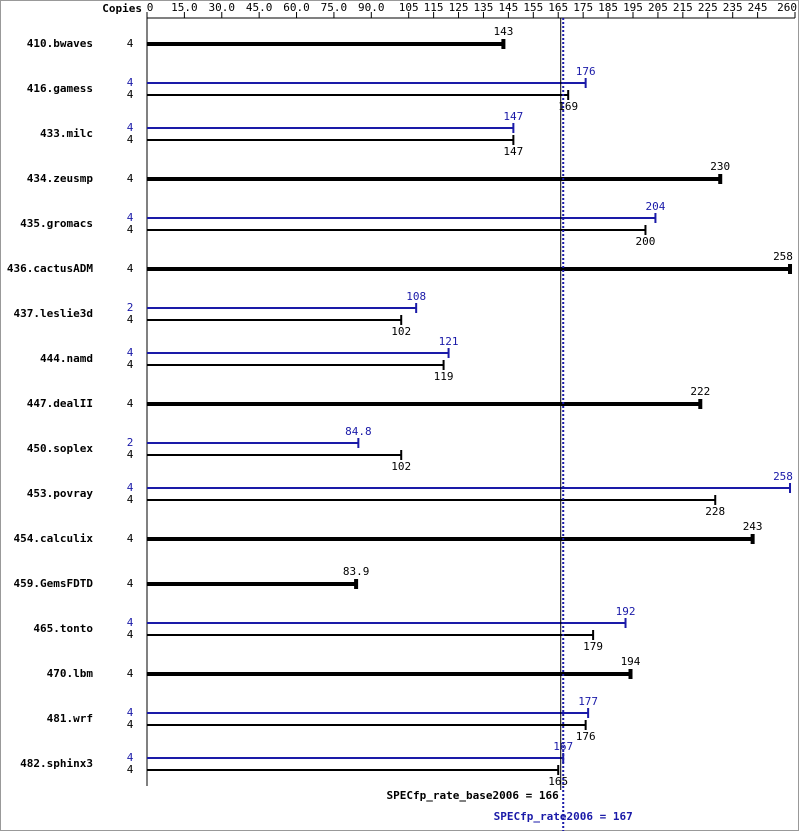 This screenshot has height=831, width=799. What do you see at coordinates (533, 7) in the screenshot?
I see `x-tick-label: 155` at bounding box center [533, 7].